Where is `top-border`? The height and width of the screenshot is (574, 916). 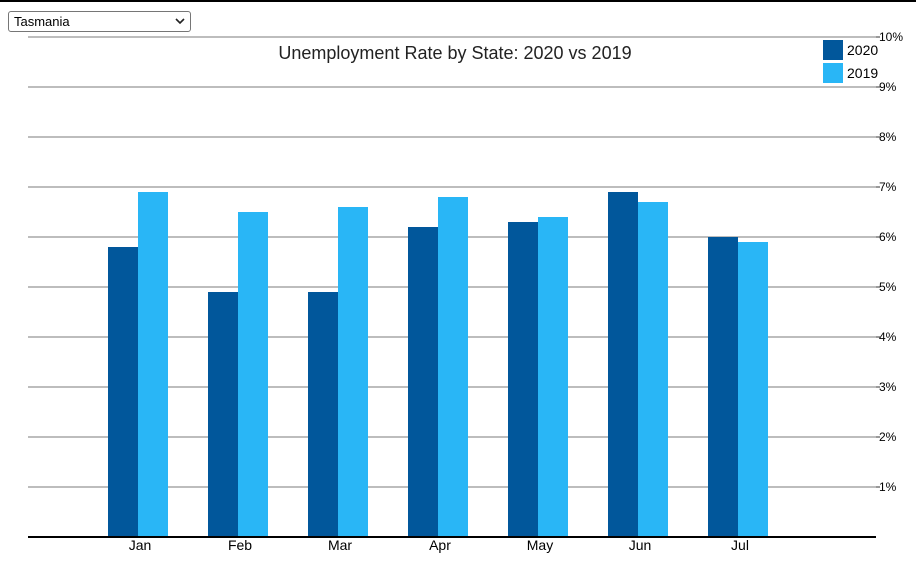 top-border is located at coordinates (458, 1).